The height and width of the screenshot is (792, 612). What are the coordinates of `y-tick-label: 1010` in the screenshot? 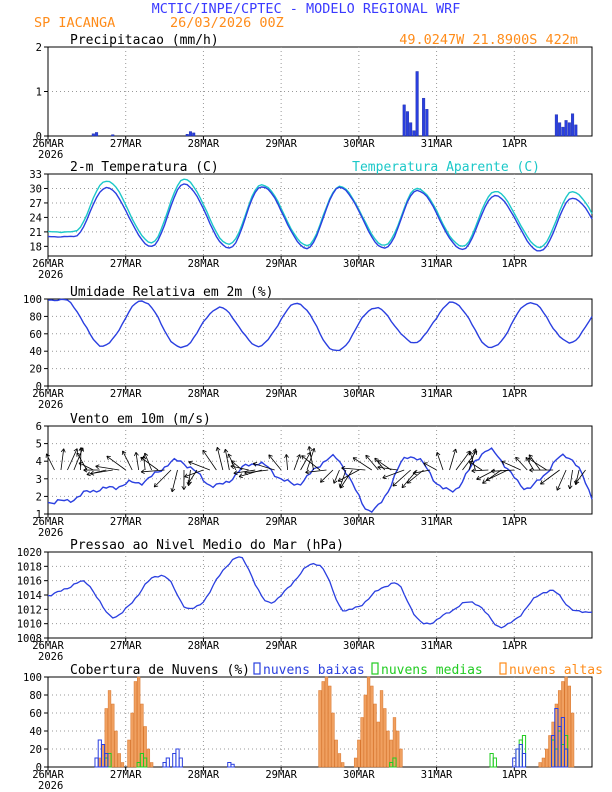 It's located at (29, 625).